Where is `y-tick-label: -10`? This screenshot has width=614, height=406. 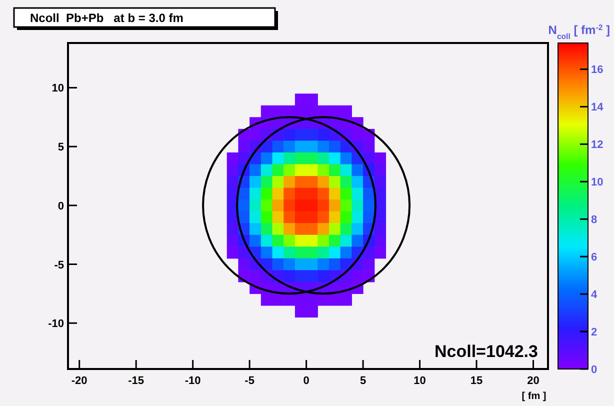 y-tick-label: -10 is located at coordinates (56, 324).